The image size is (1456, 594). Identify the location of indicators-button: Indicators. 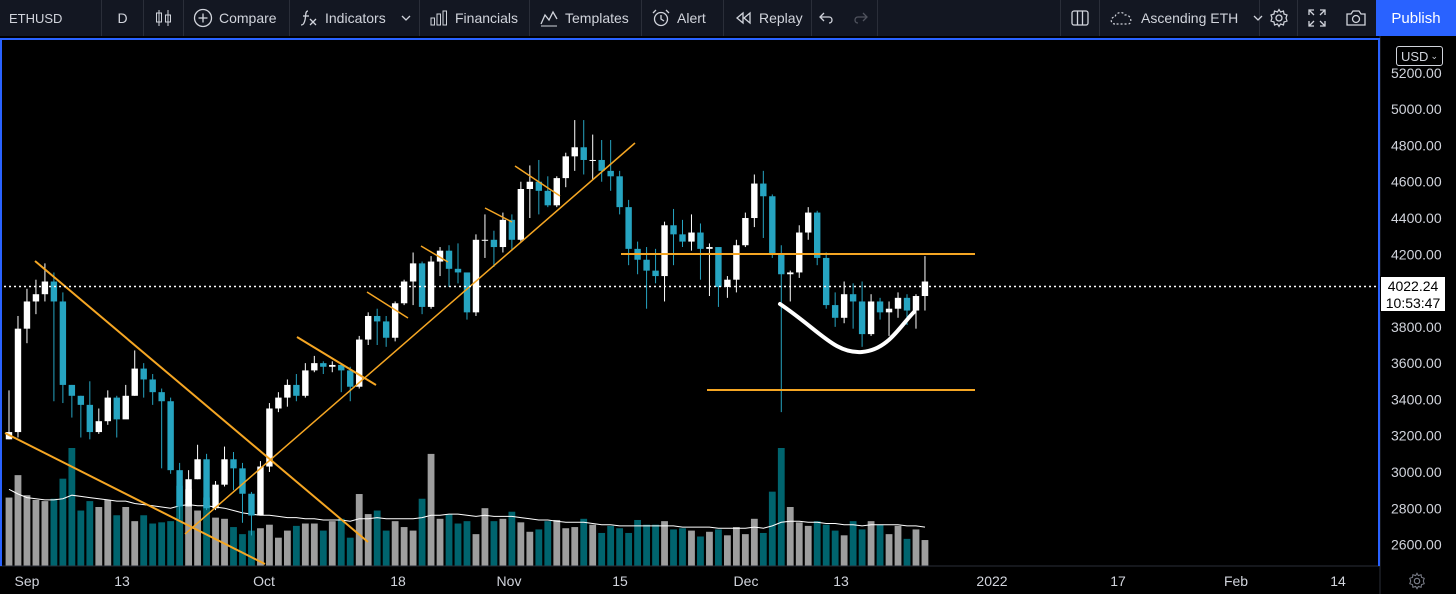
(355, 18).